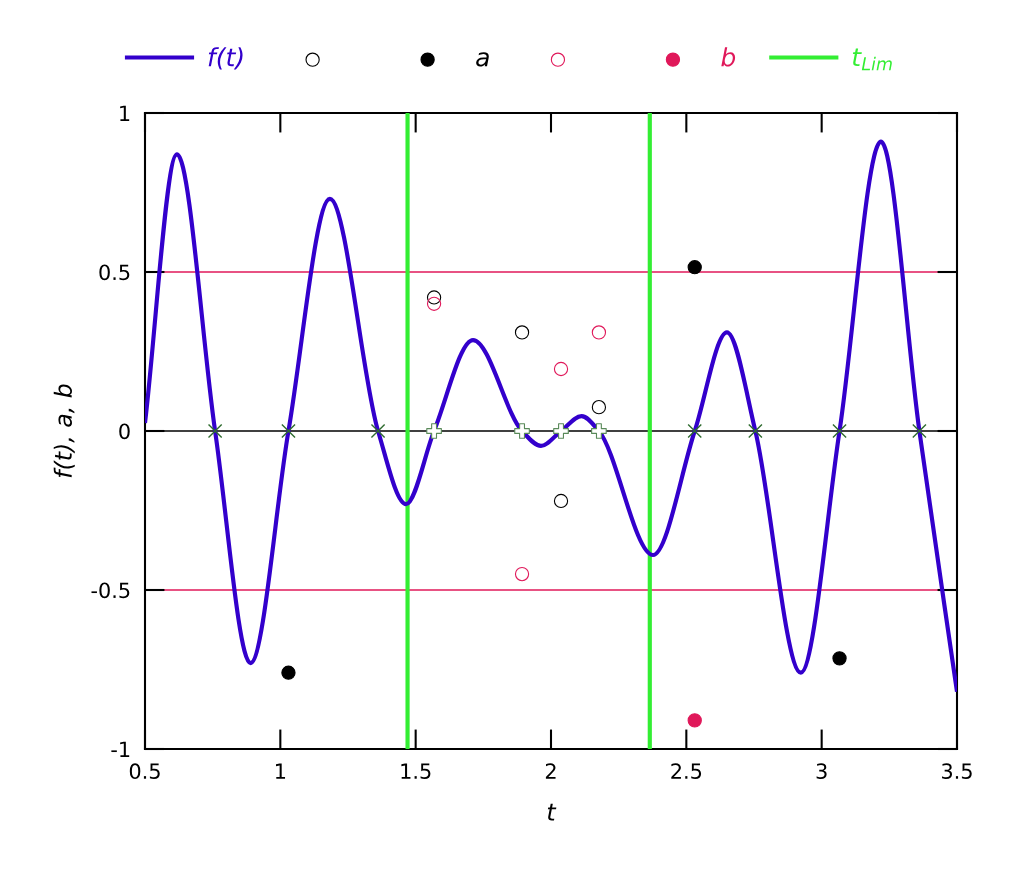 The image size is (1028, 872). I want to click on y-tick-label: 0.5, so click(114, 272).